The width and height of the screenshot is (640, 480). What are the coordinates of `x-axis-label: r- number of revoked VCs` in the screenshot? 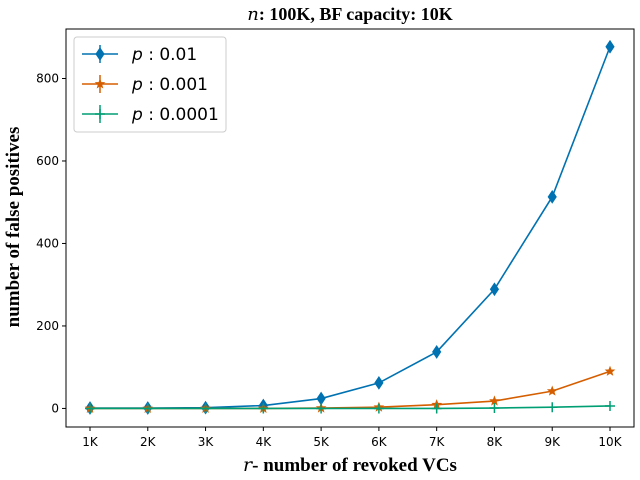 It's located at (350, 465).